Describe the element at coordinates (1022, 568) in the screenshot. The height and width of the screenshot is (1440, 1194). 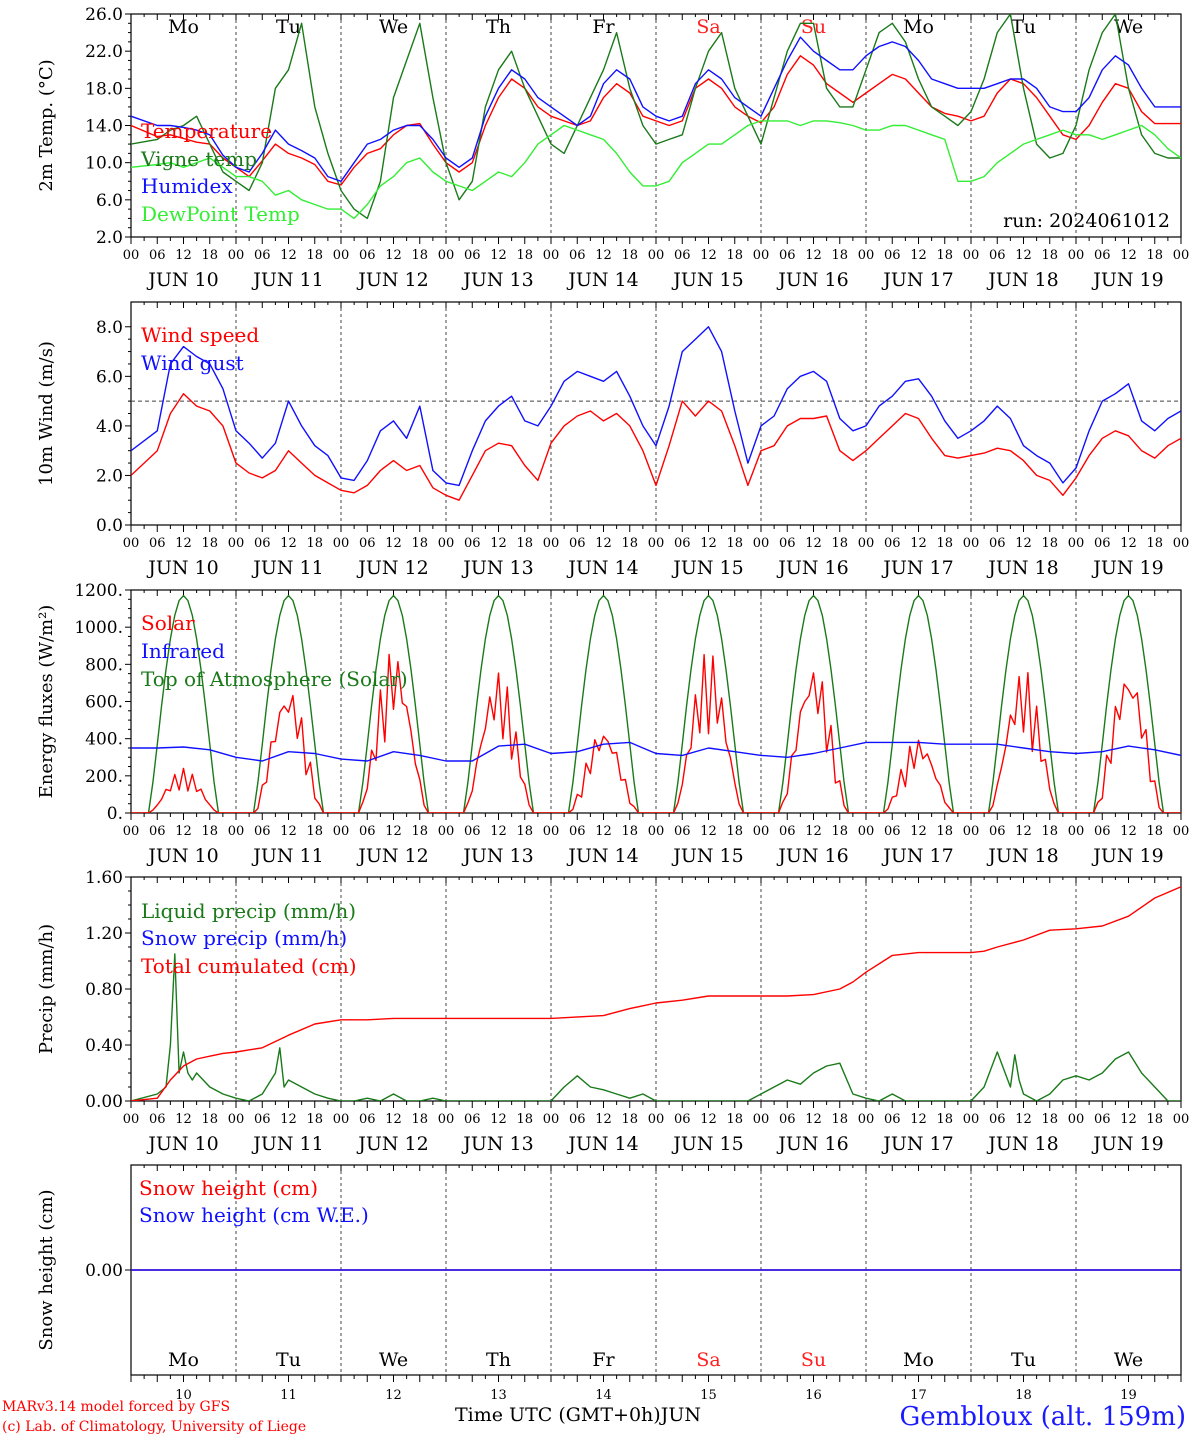
I see `date-label: JUN 18` at that location.